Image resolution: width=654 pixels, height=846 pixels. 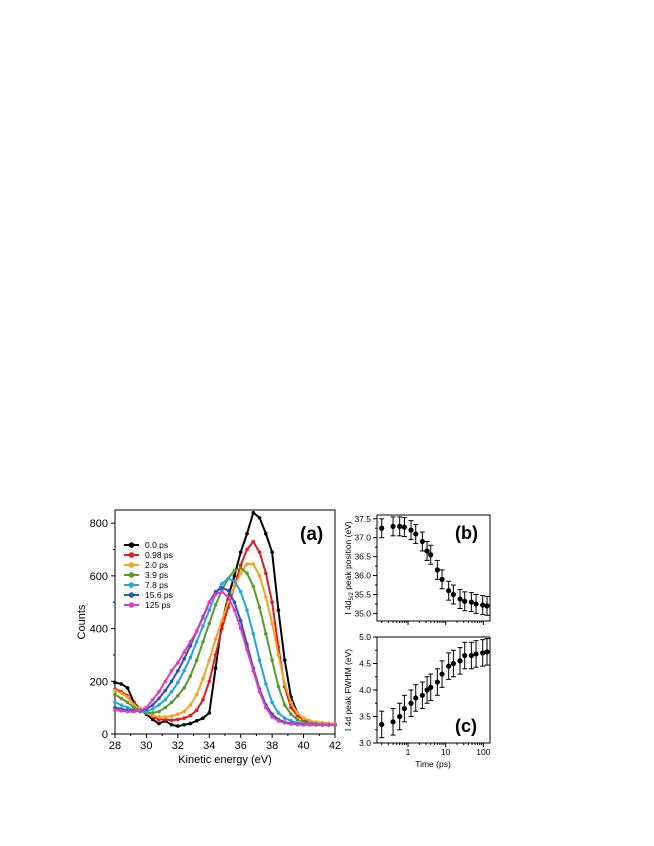 I want to click on legend-label: 2.0 ps, so click(x=156, y=565).